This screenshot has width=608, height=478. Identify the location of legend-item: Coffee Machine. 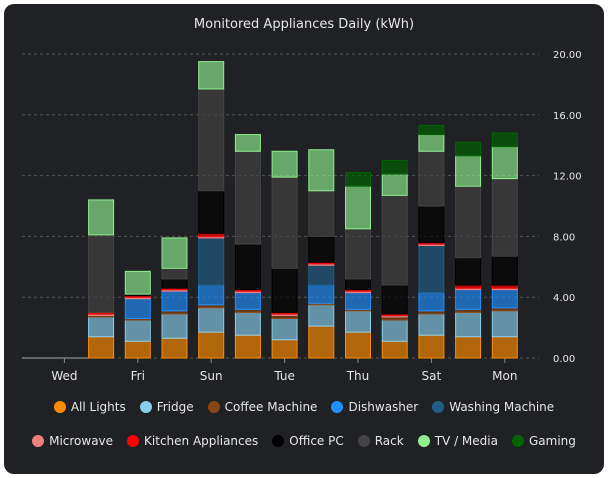
(262, 407).